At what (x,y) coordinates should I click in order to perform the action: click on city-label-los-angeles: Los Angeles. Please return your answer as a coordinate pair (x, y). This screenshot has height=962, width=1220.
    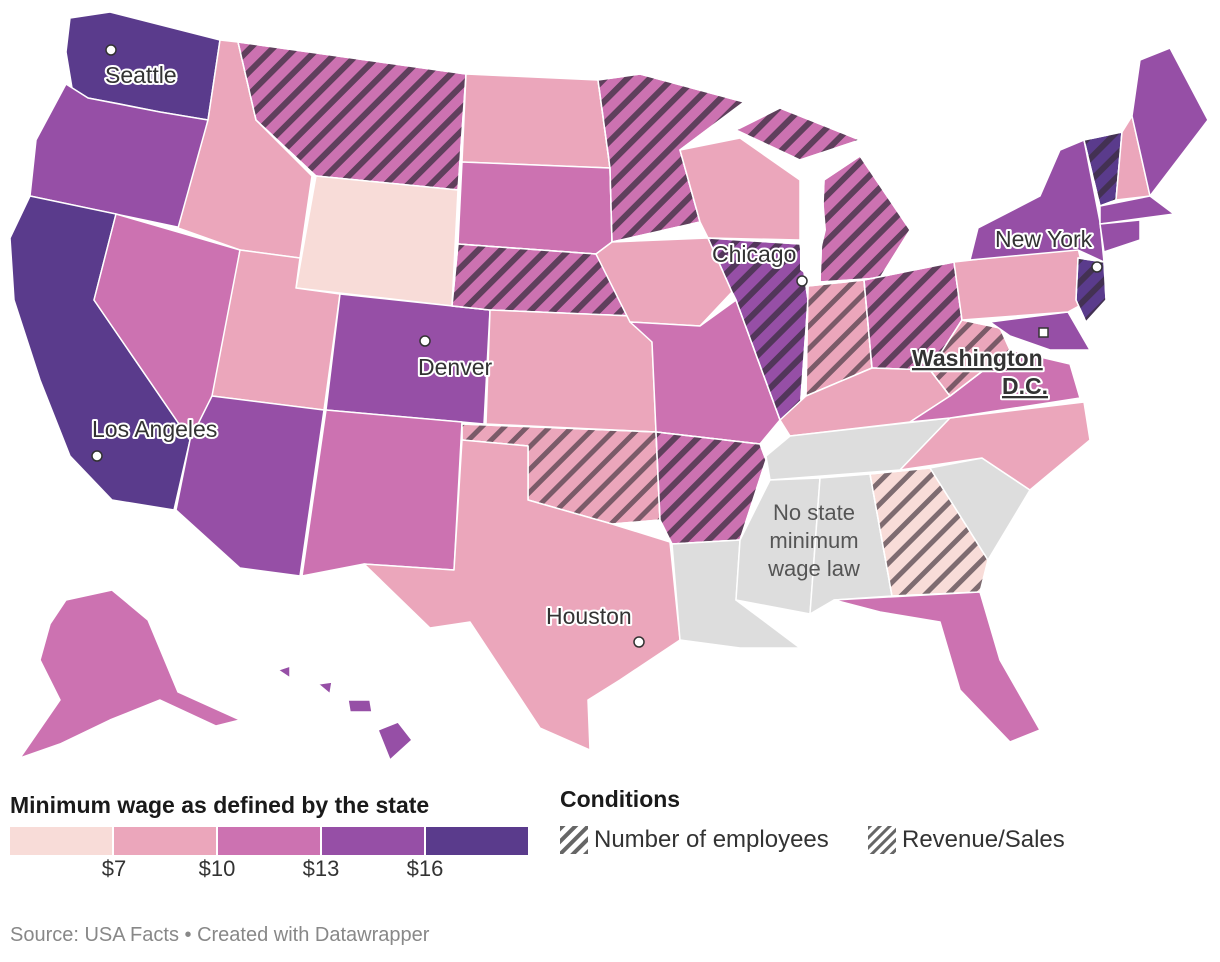
    Looking at the image, I should click on (154, 429).